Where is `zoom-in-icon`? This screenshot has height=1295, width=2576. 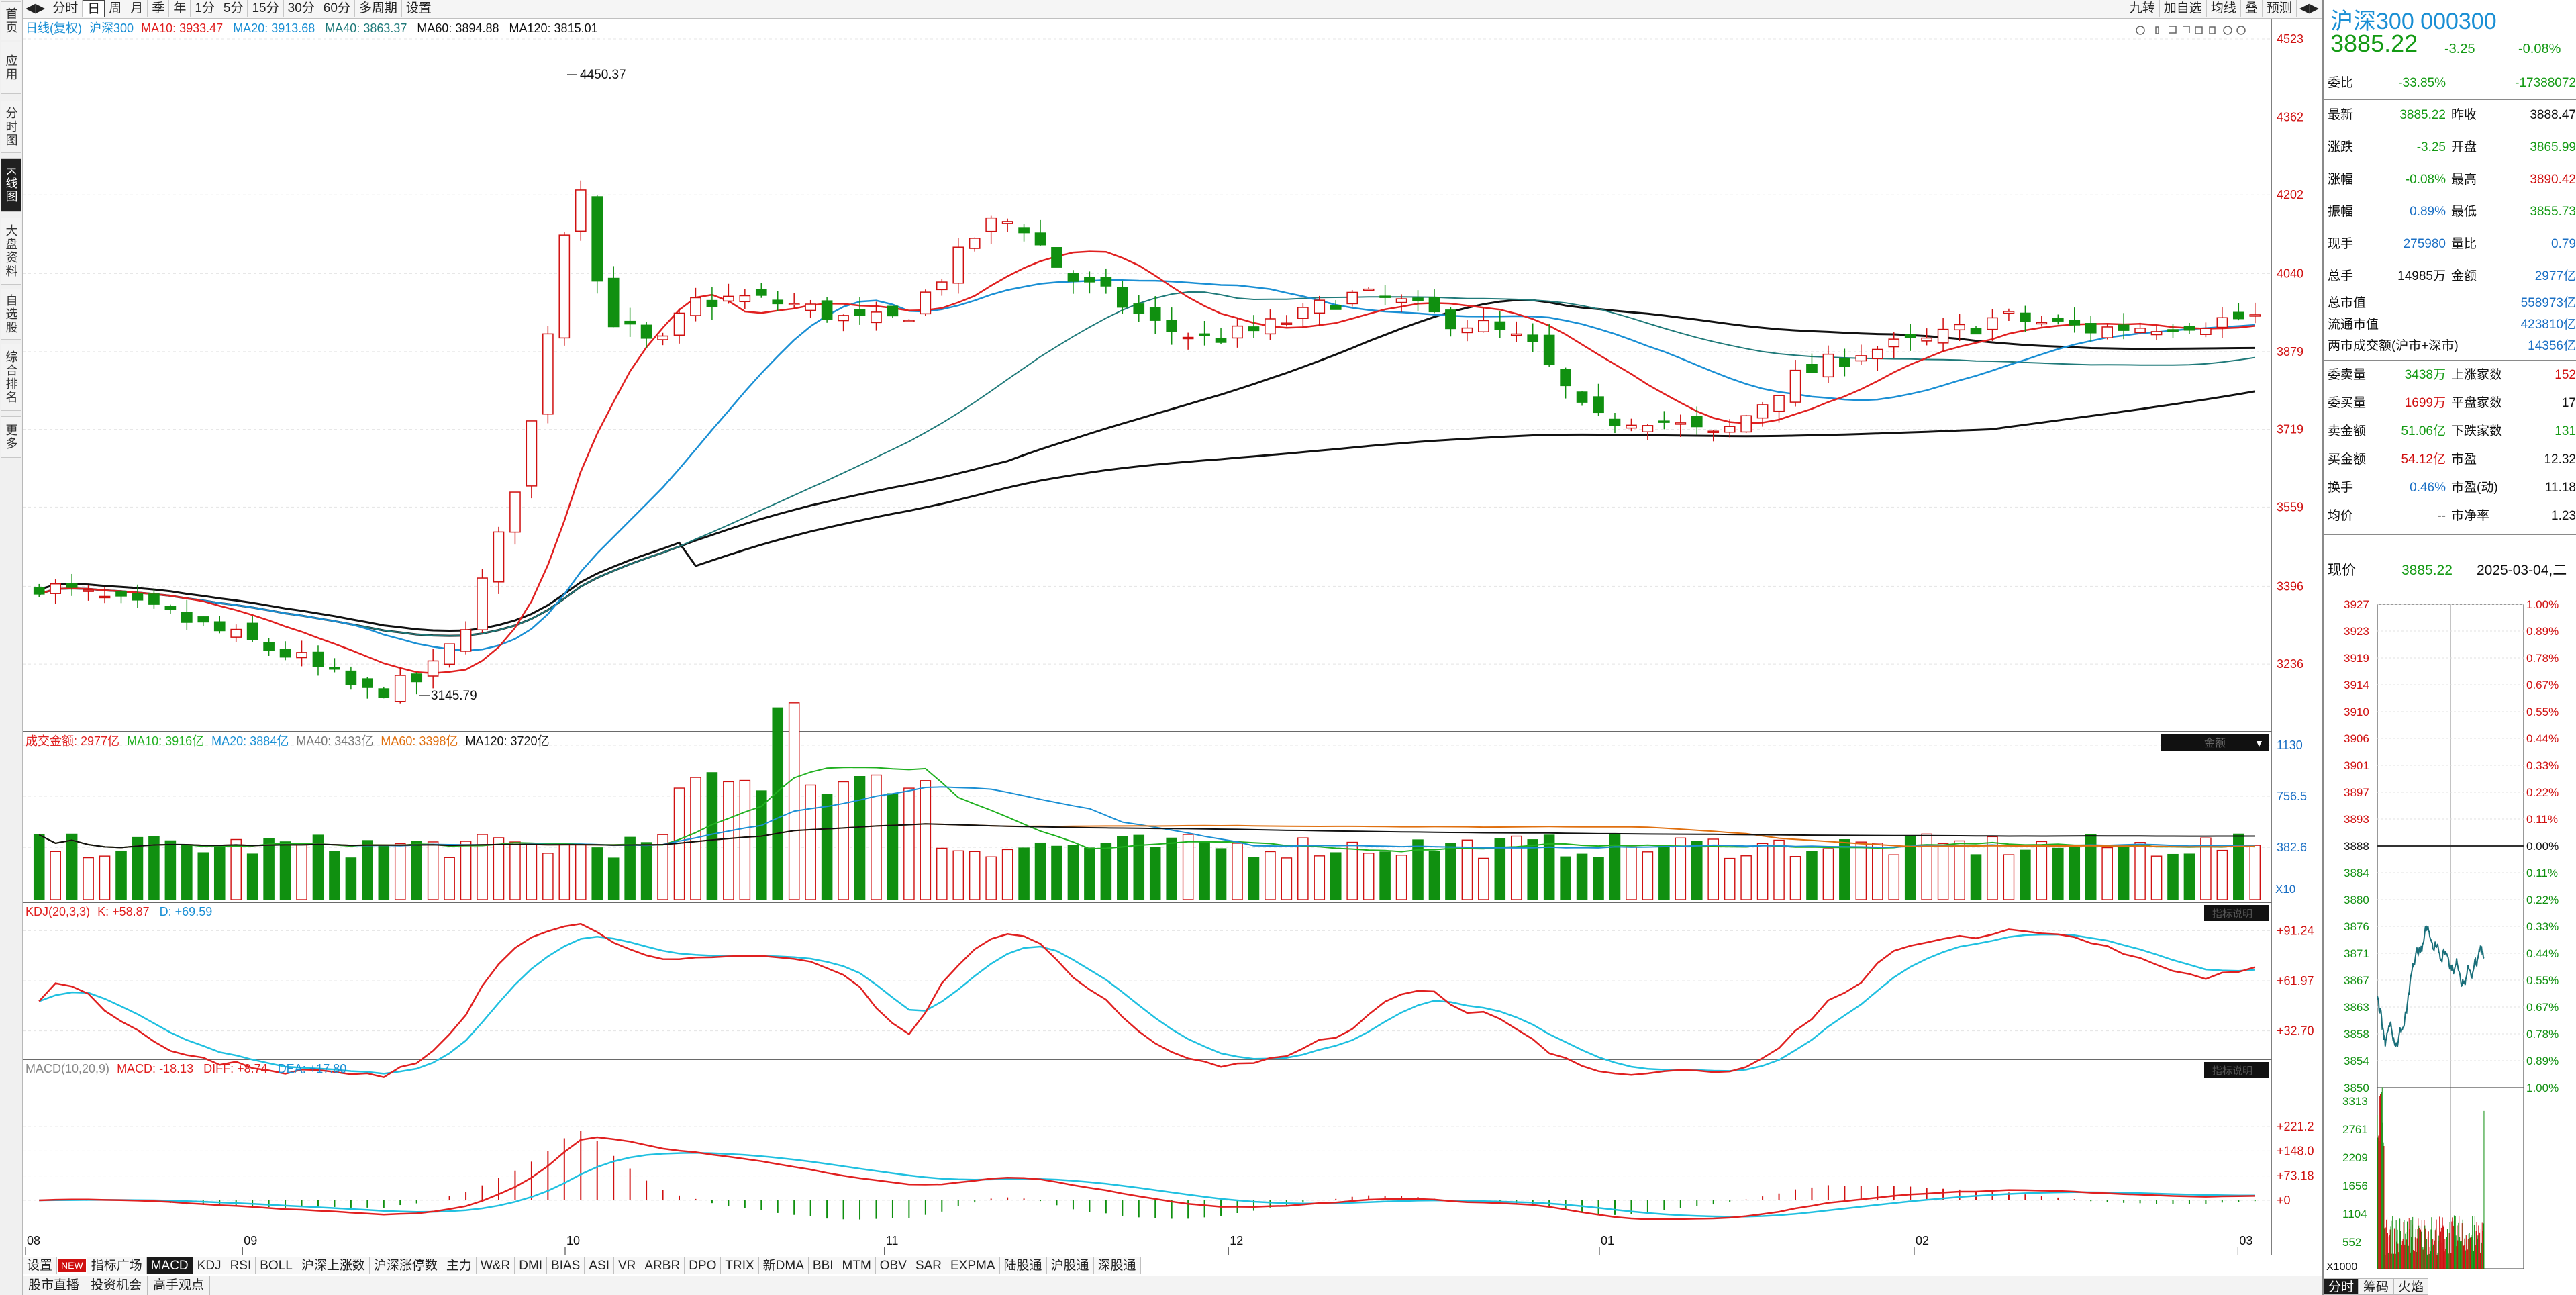 zoom-in-icon is located at coordinates (2227, 30).